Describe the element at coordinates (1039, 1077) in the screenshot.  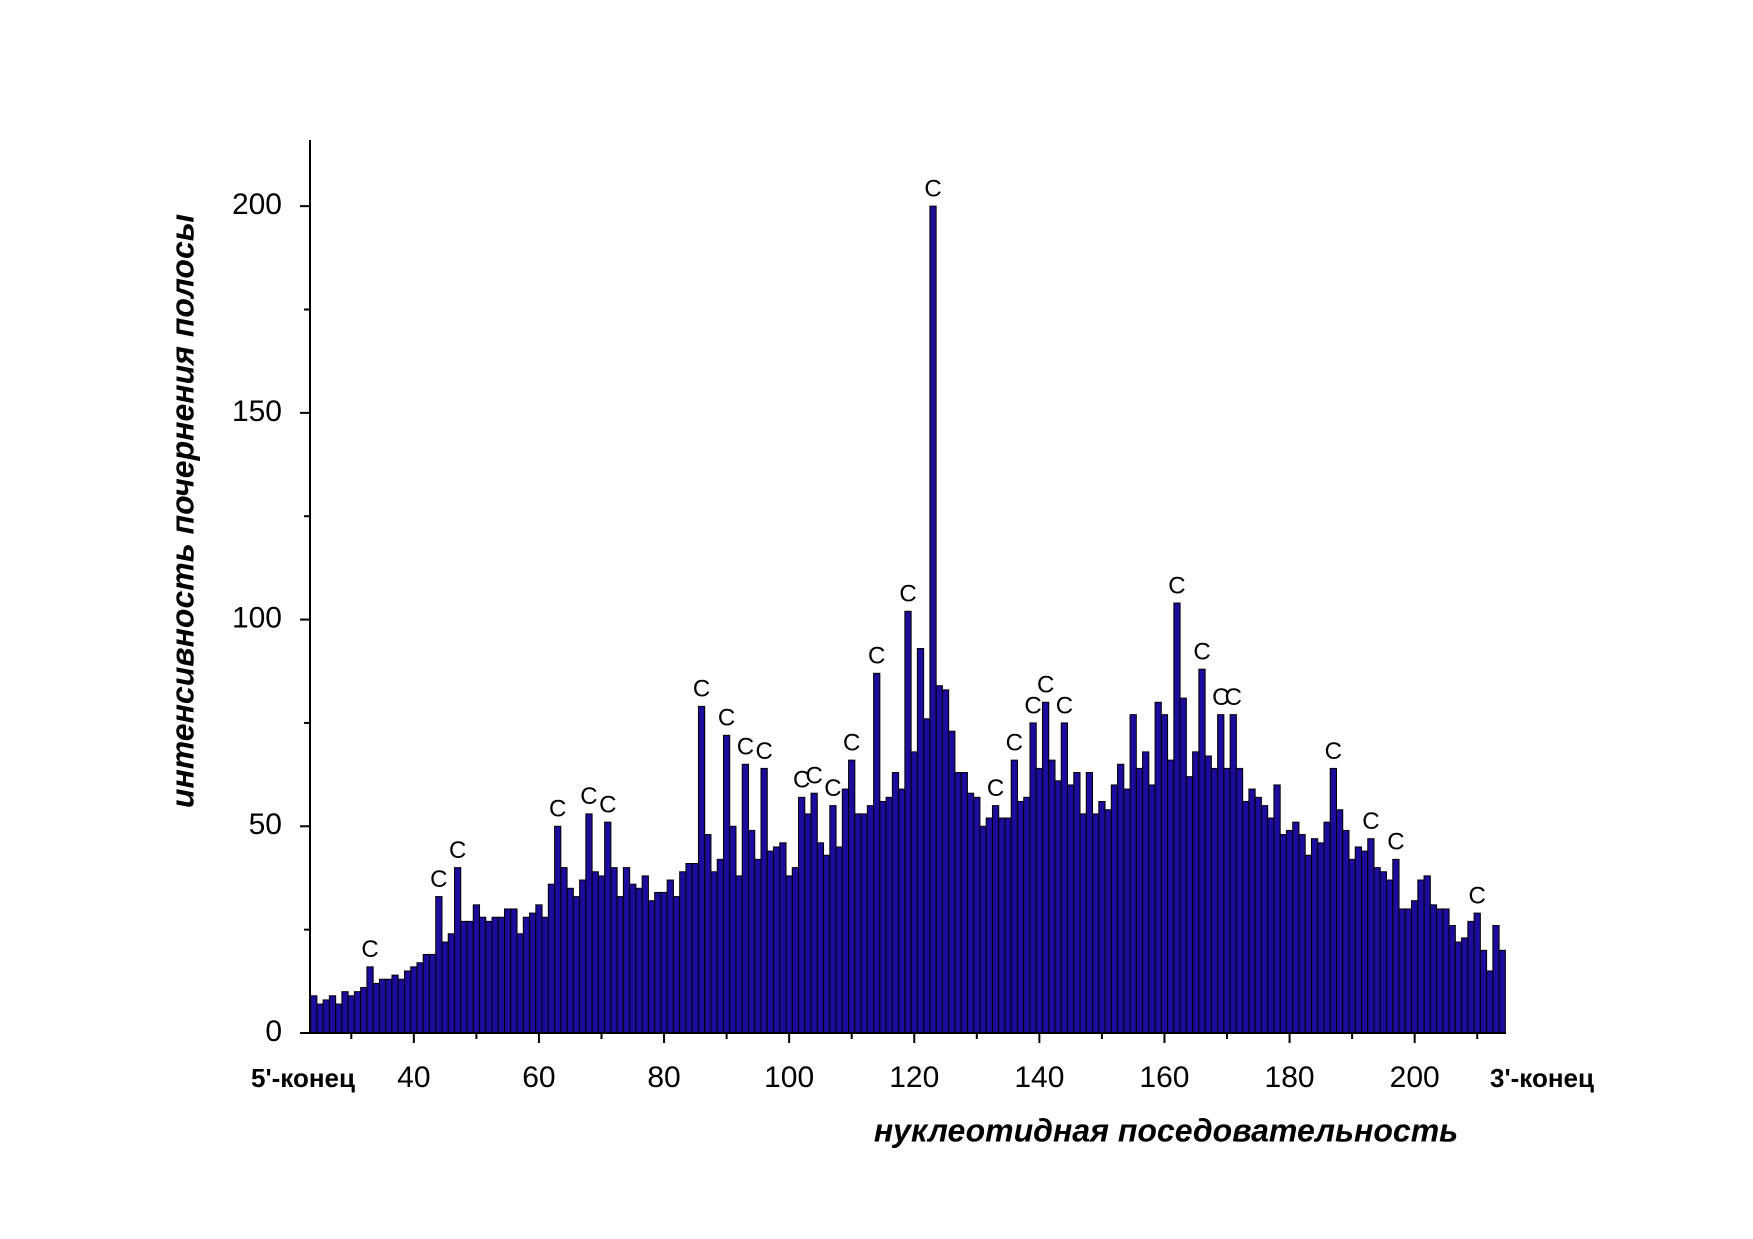
I see `x-tick-label: 140` at that location.